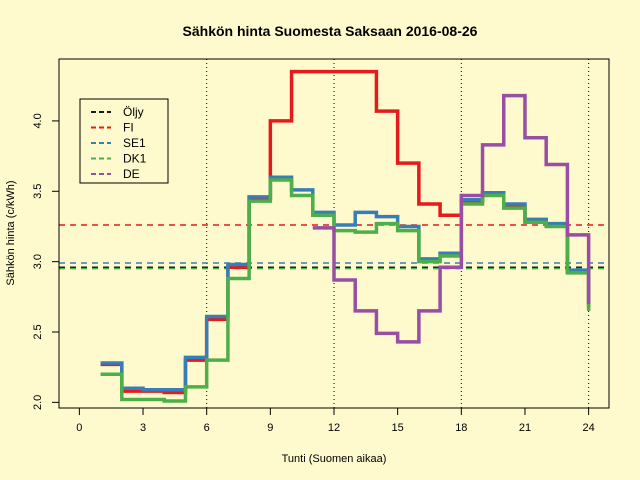 This screenshot has height=480, width=640. Describe the element at coordinates (143, 428) in the screenshot. I see `x-tick-label: 3` at that location.